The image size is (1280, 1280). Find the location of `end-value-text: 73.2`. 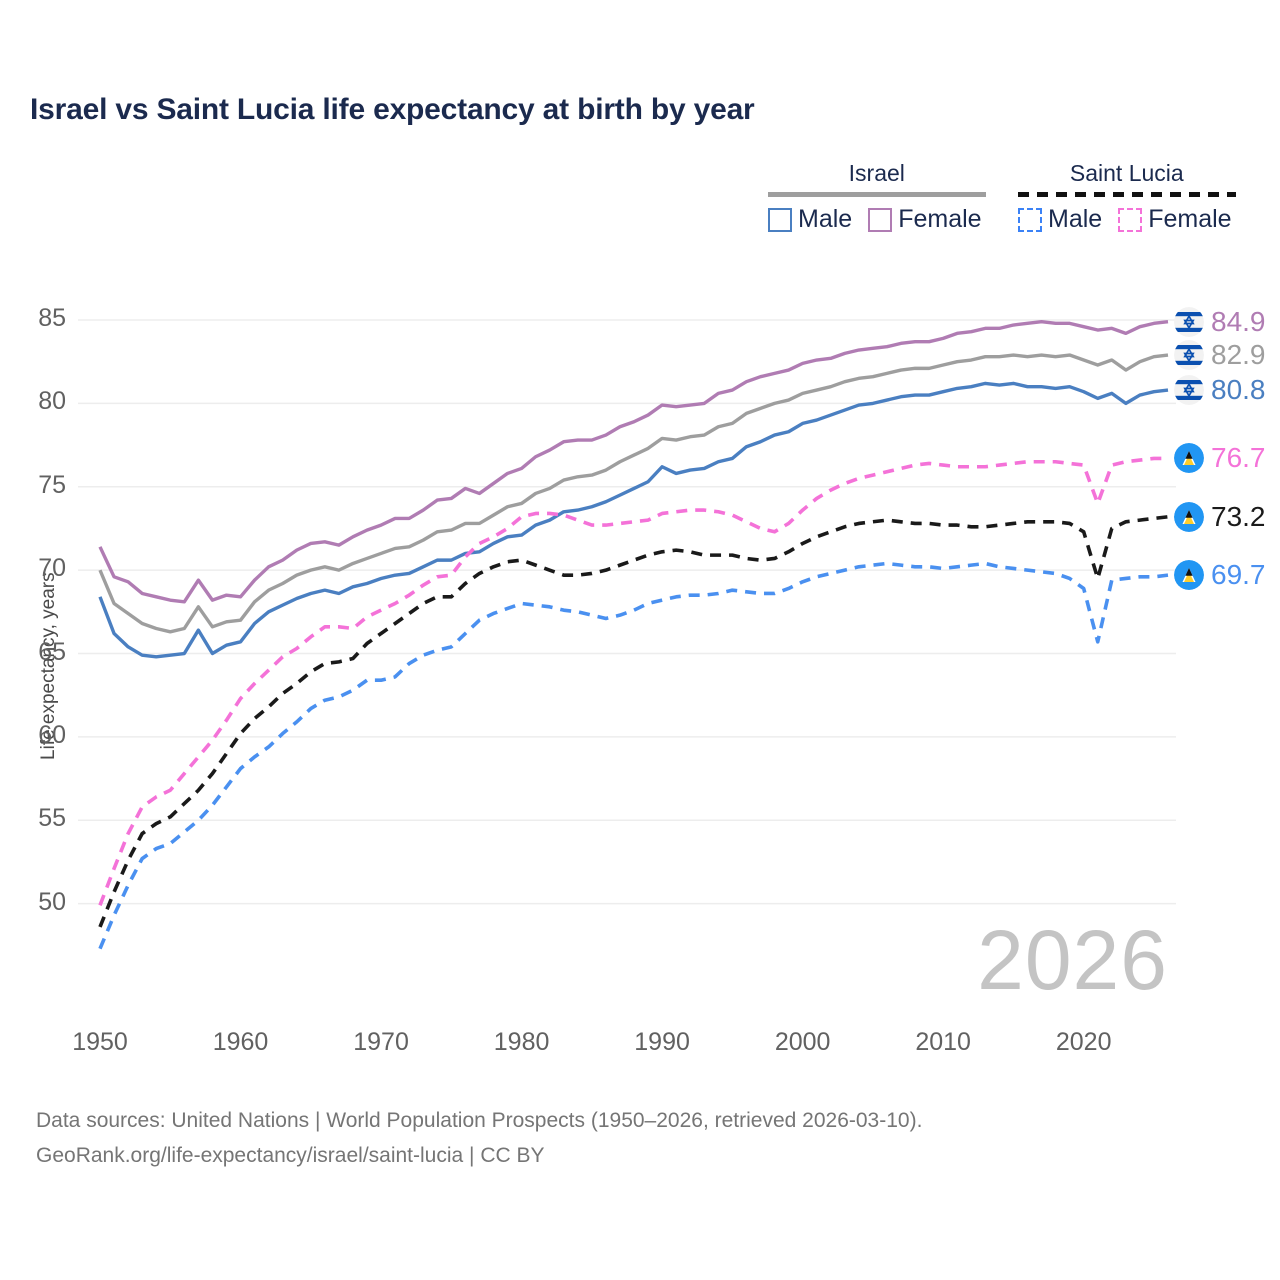

end-value-text: 73.2 is located at coordinates (1238, 516).